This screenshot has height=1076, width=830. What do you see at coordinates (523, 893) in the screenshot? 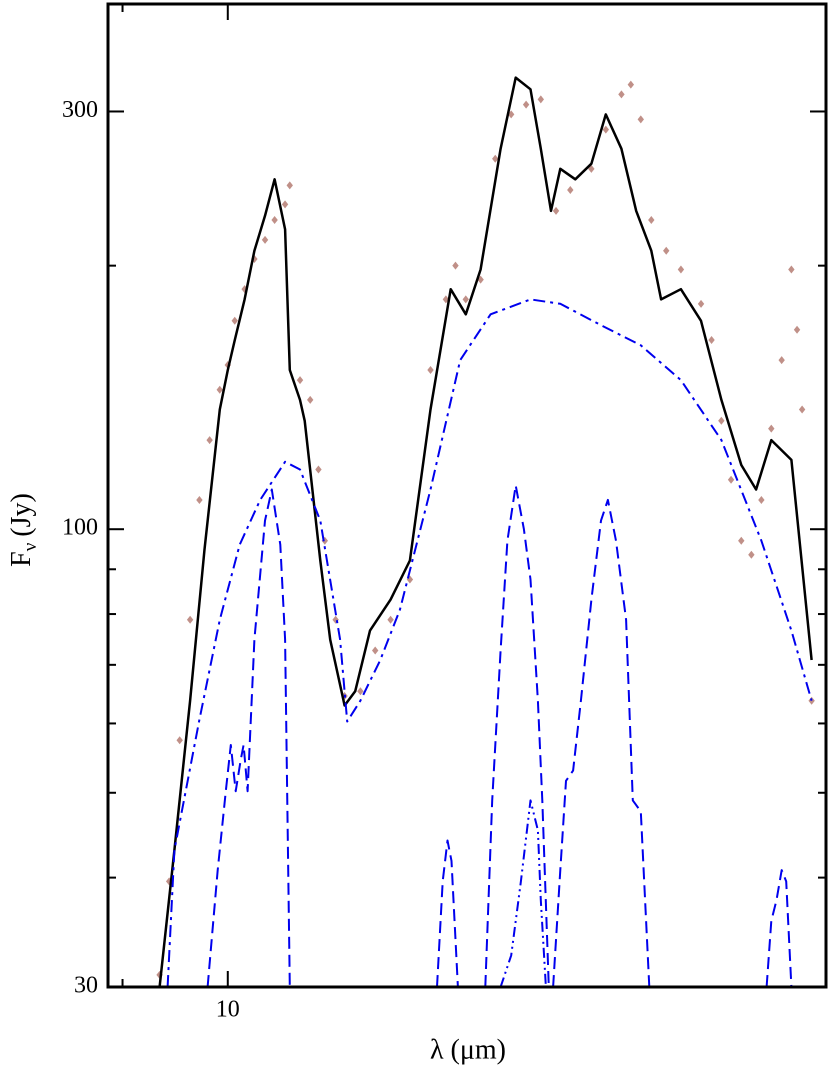
I see `series-line` at bounding box center [523, 893].